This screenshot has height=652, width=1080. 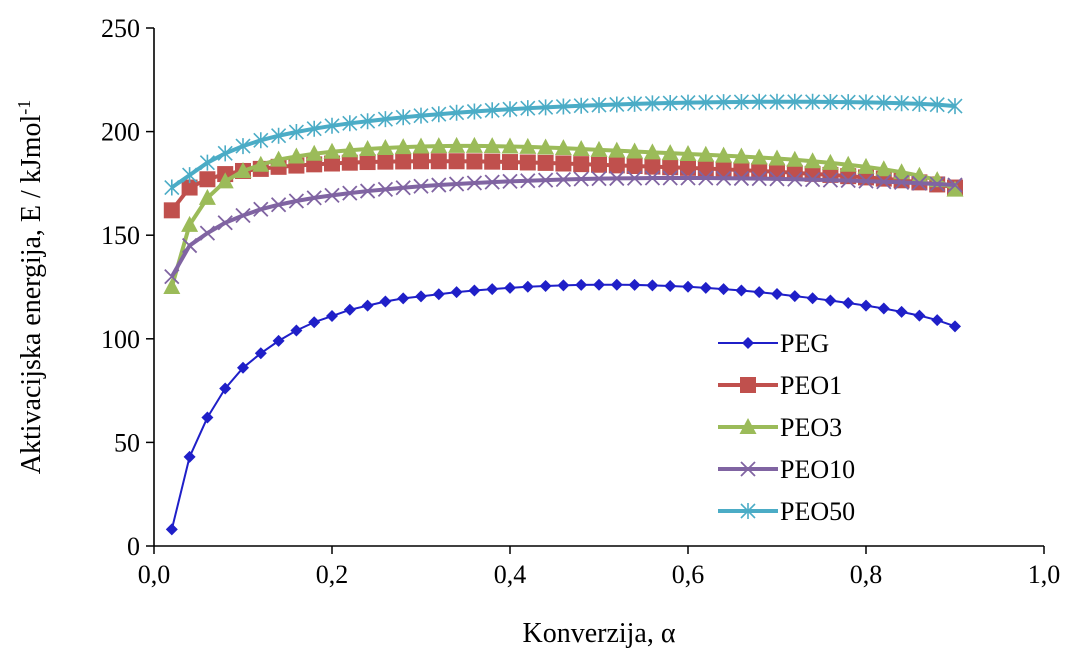 I want to click on y-axis-title-superscript: -1, so click(x=24, y=107).